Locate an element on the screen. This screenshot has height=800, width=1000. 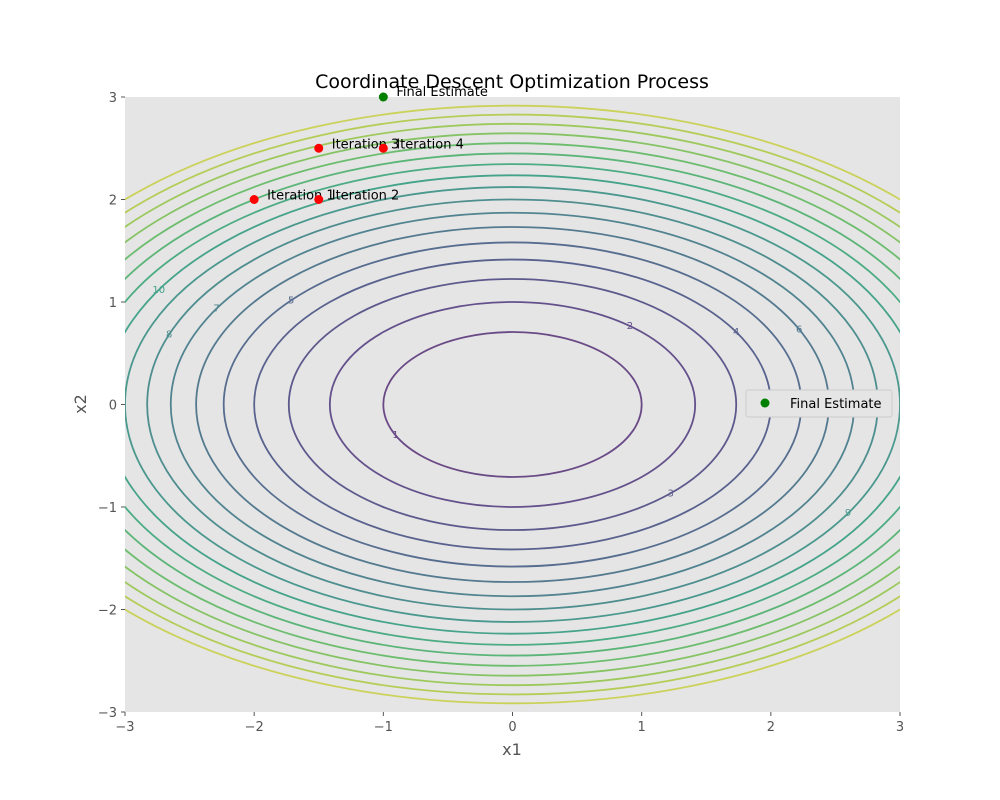
contour-label-10: 10 is located at coordinates (158, 290).